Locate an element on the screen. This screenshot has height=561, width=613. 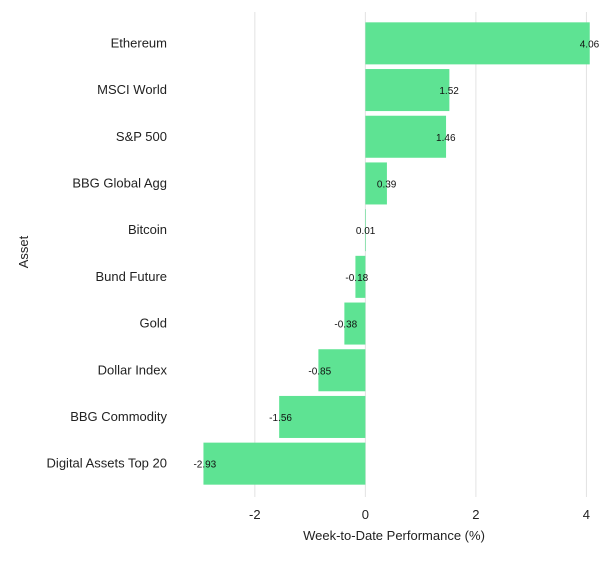
x-tick-labels: -2 0 2 4 is located at coordinates (419, 514).